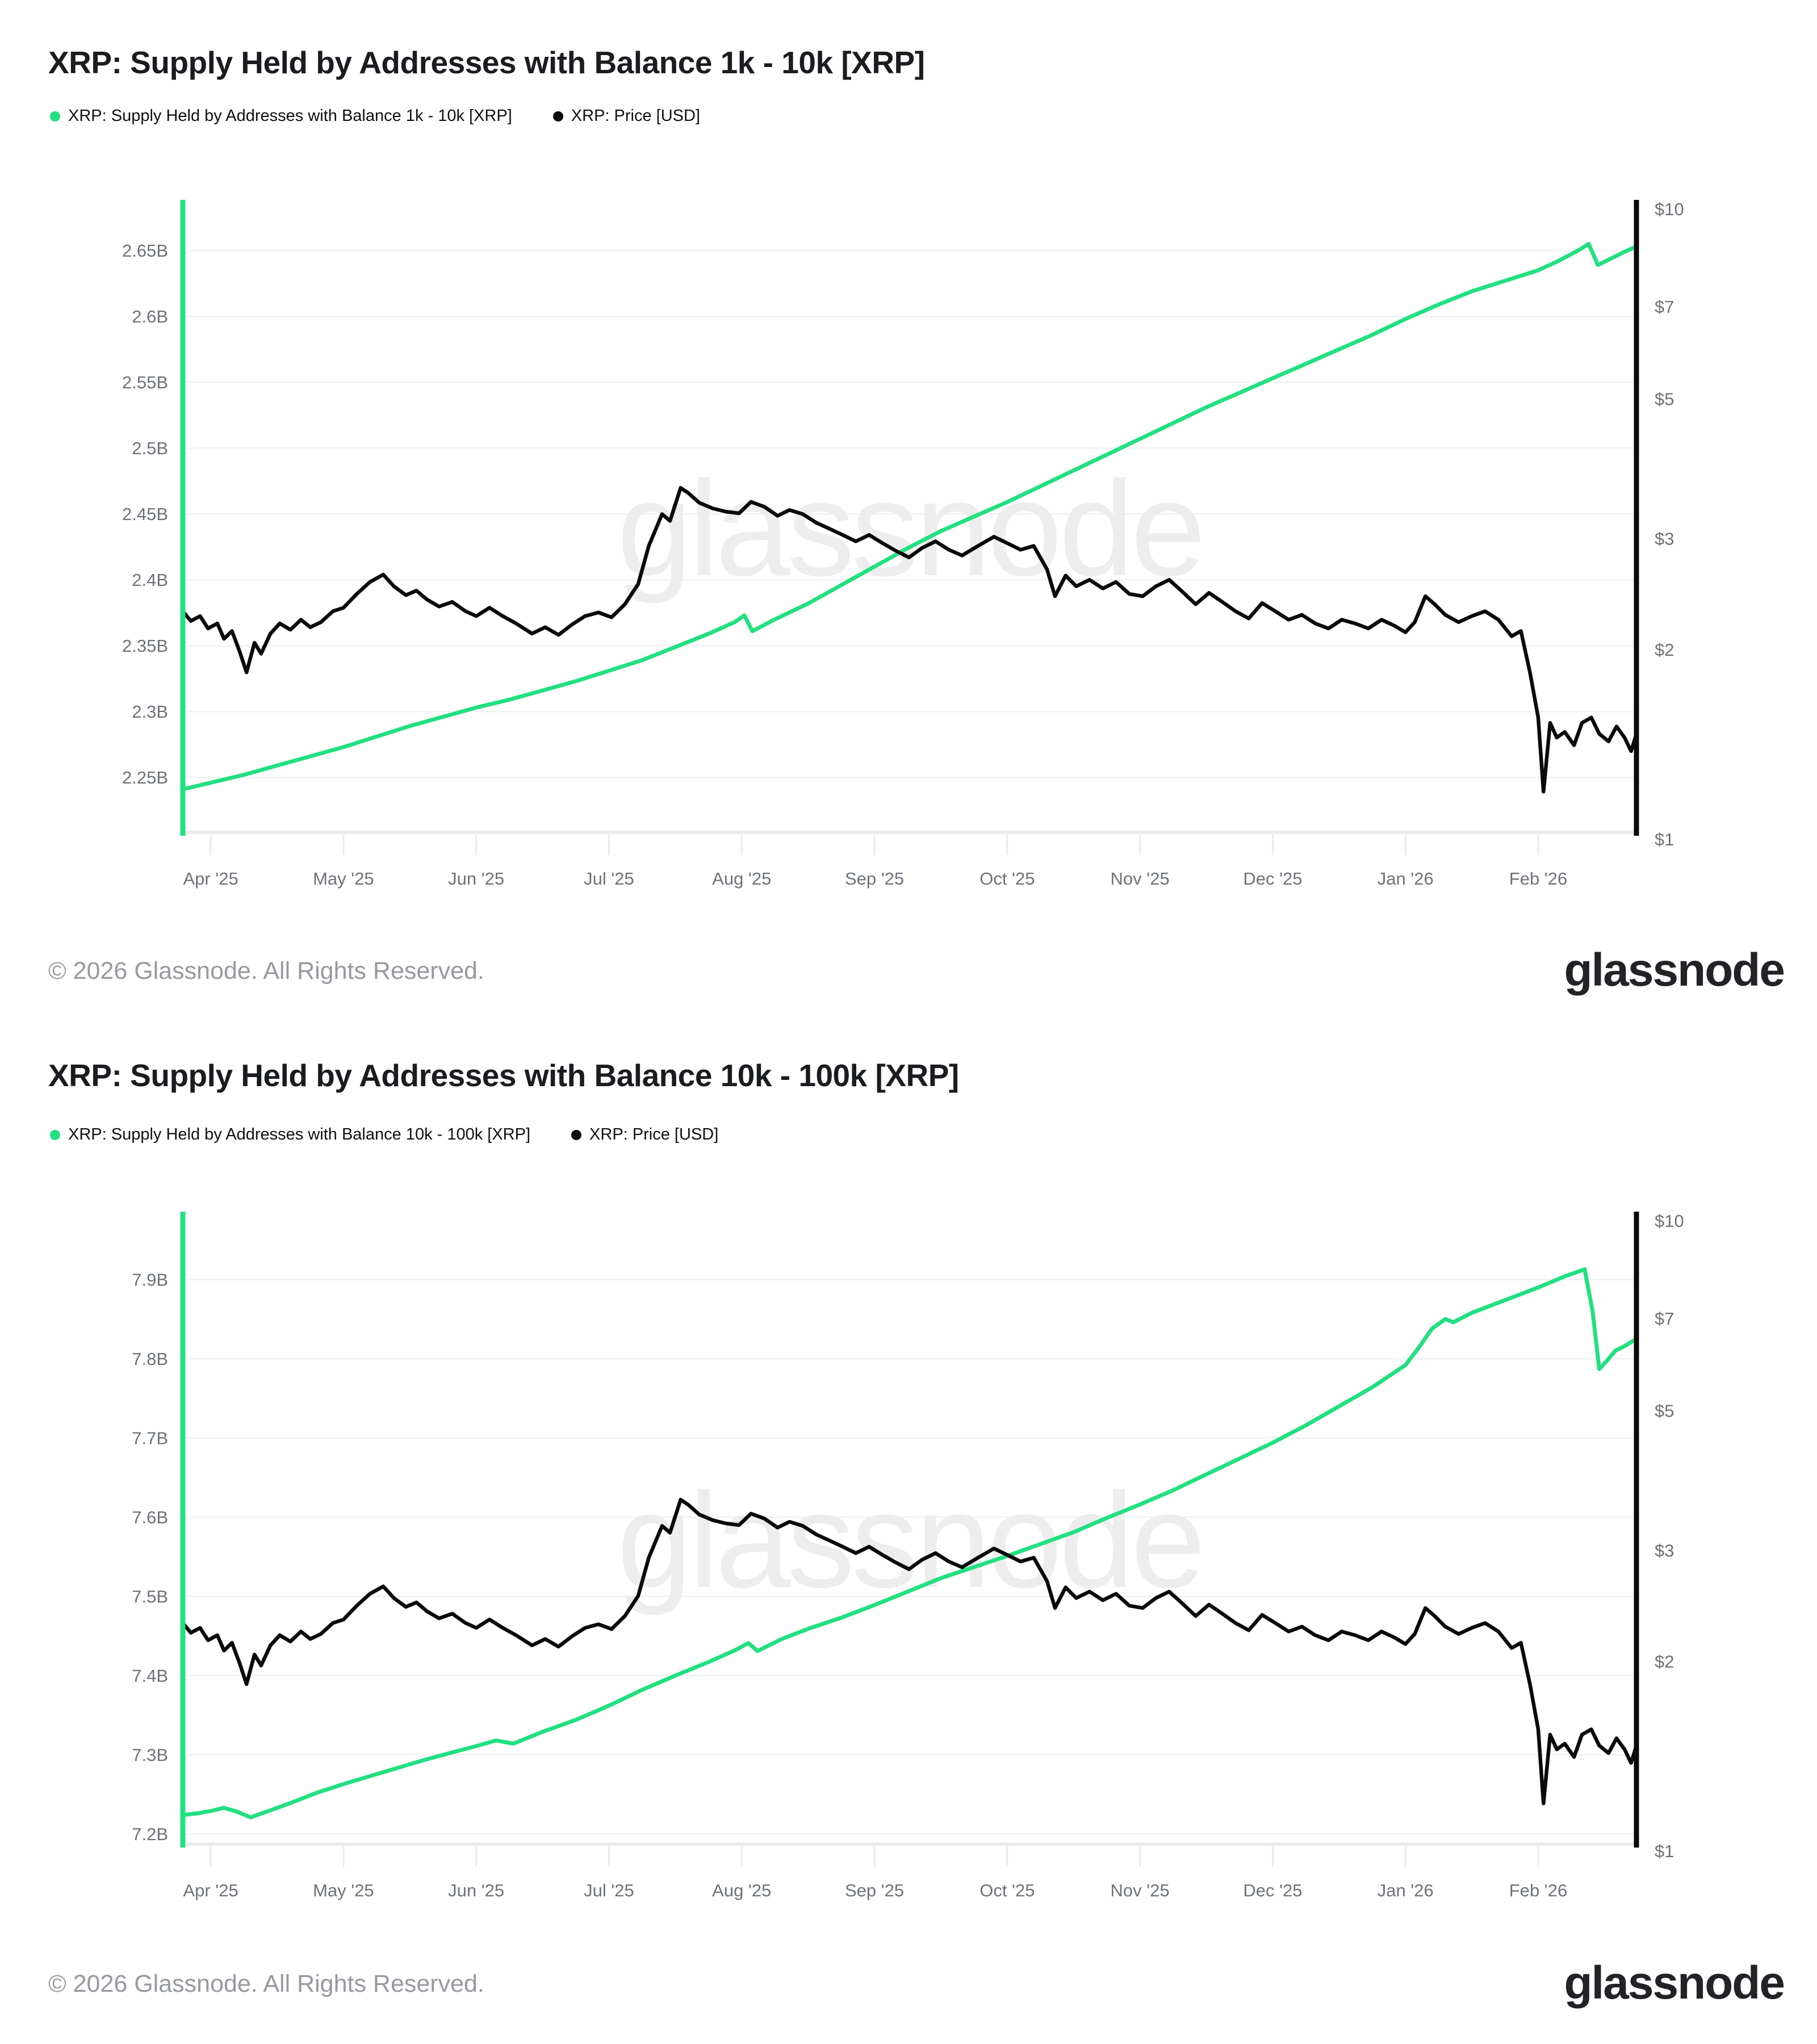  What do you see at coordinates (150, 712) in the screenshot?
I see `y-left-tick-label: 2.3B` at bounding box center [150, 712].